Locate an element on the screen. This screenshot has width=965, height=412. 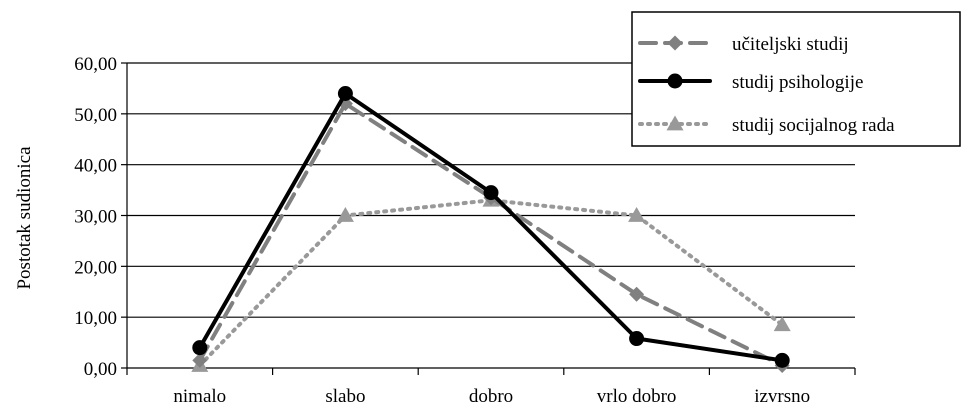
y-tick-label: 50,00 is located at coordinates (95, 115).